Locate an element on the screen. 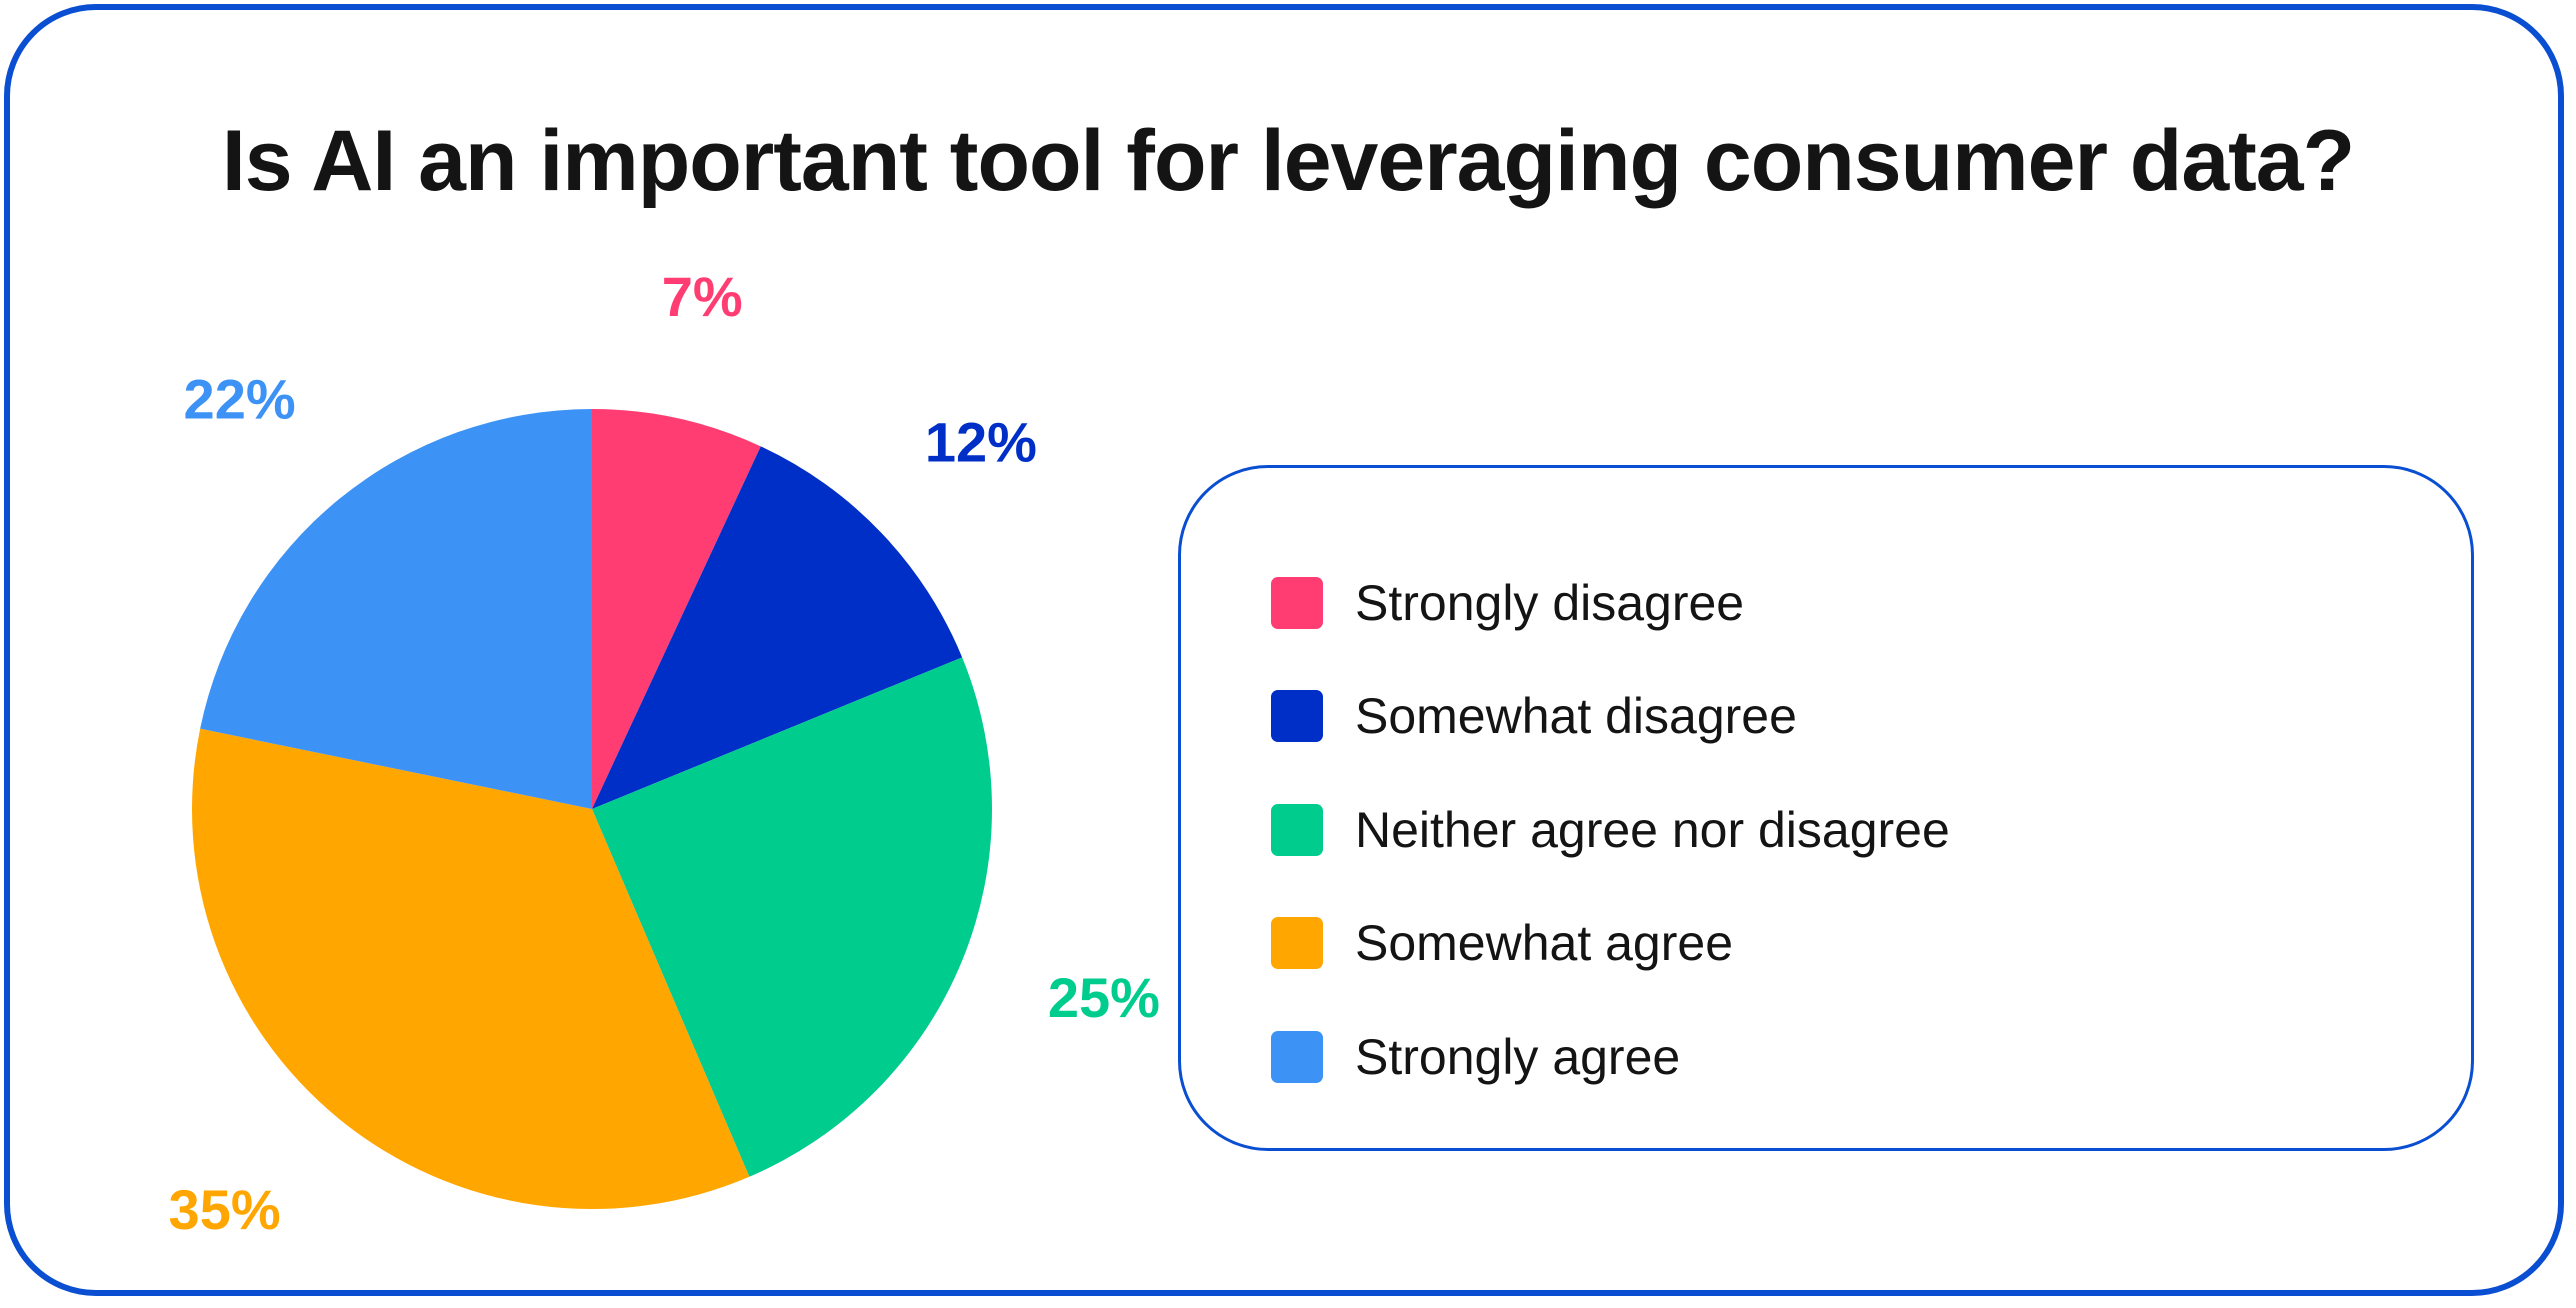 Image resolution: width=2576 pixels, height=1308 pixels. legend-item-neither-agree-nor-disagree: Neither agree nor disagree is located at coordinates (1610, 830).